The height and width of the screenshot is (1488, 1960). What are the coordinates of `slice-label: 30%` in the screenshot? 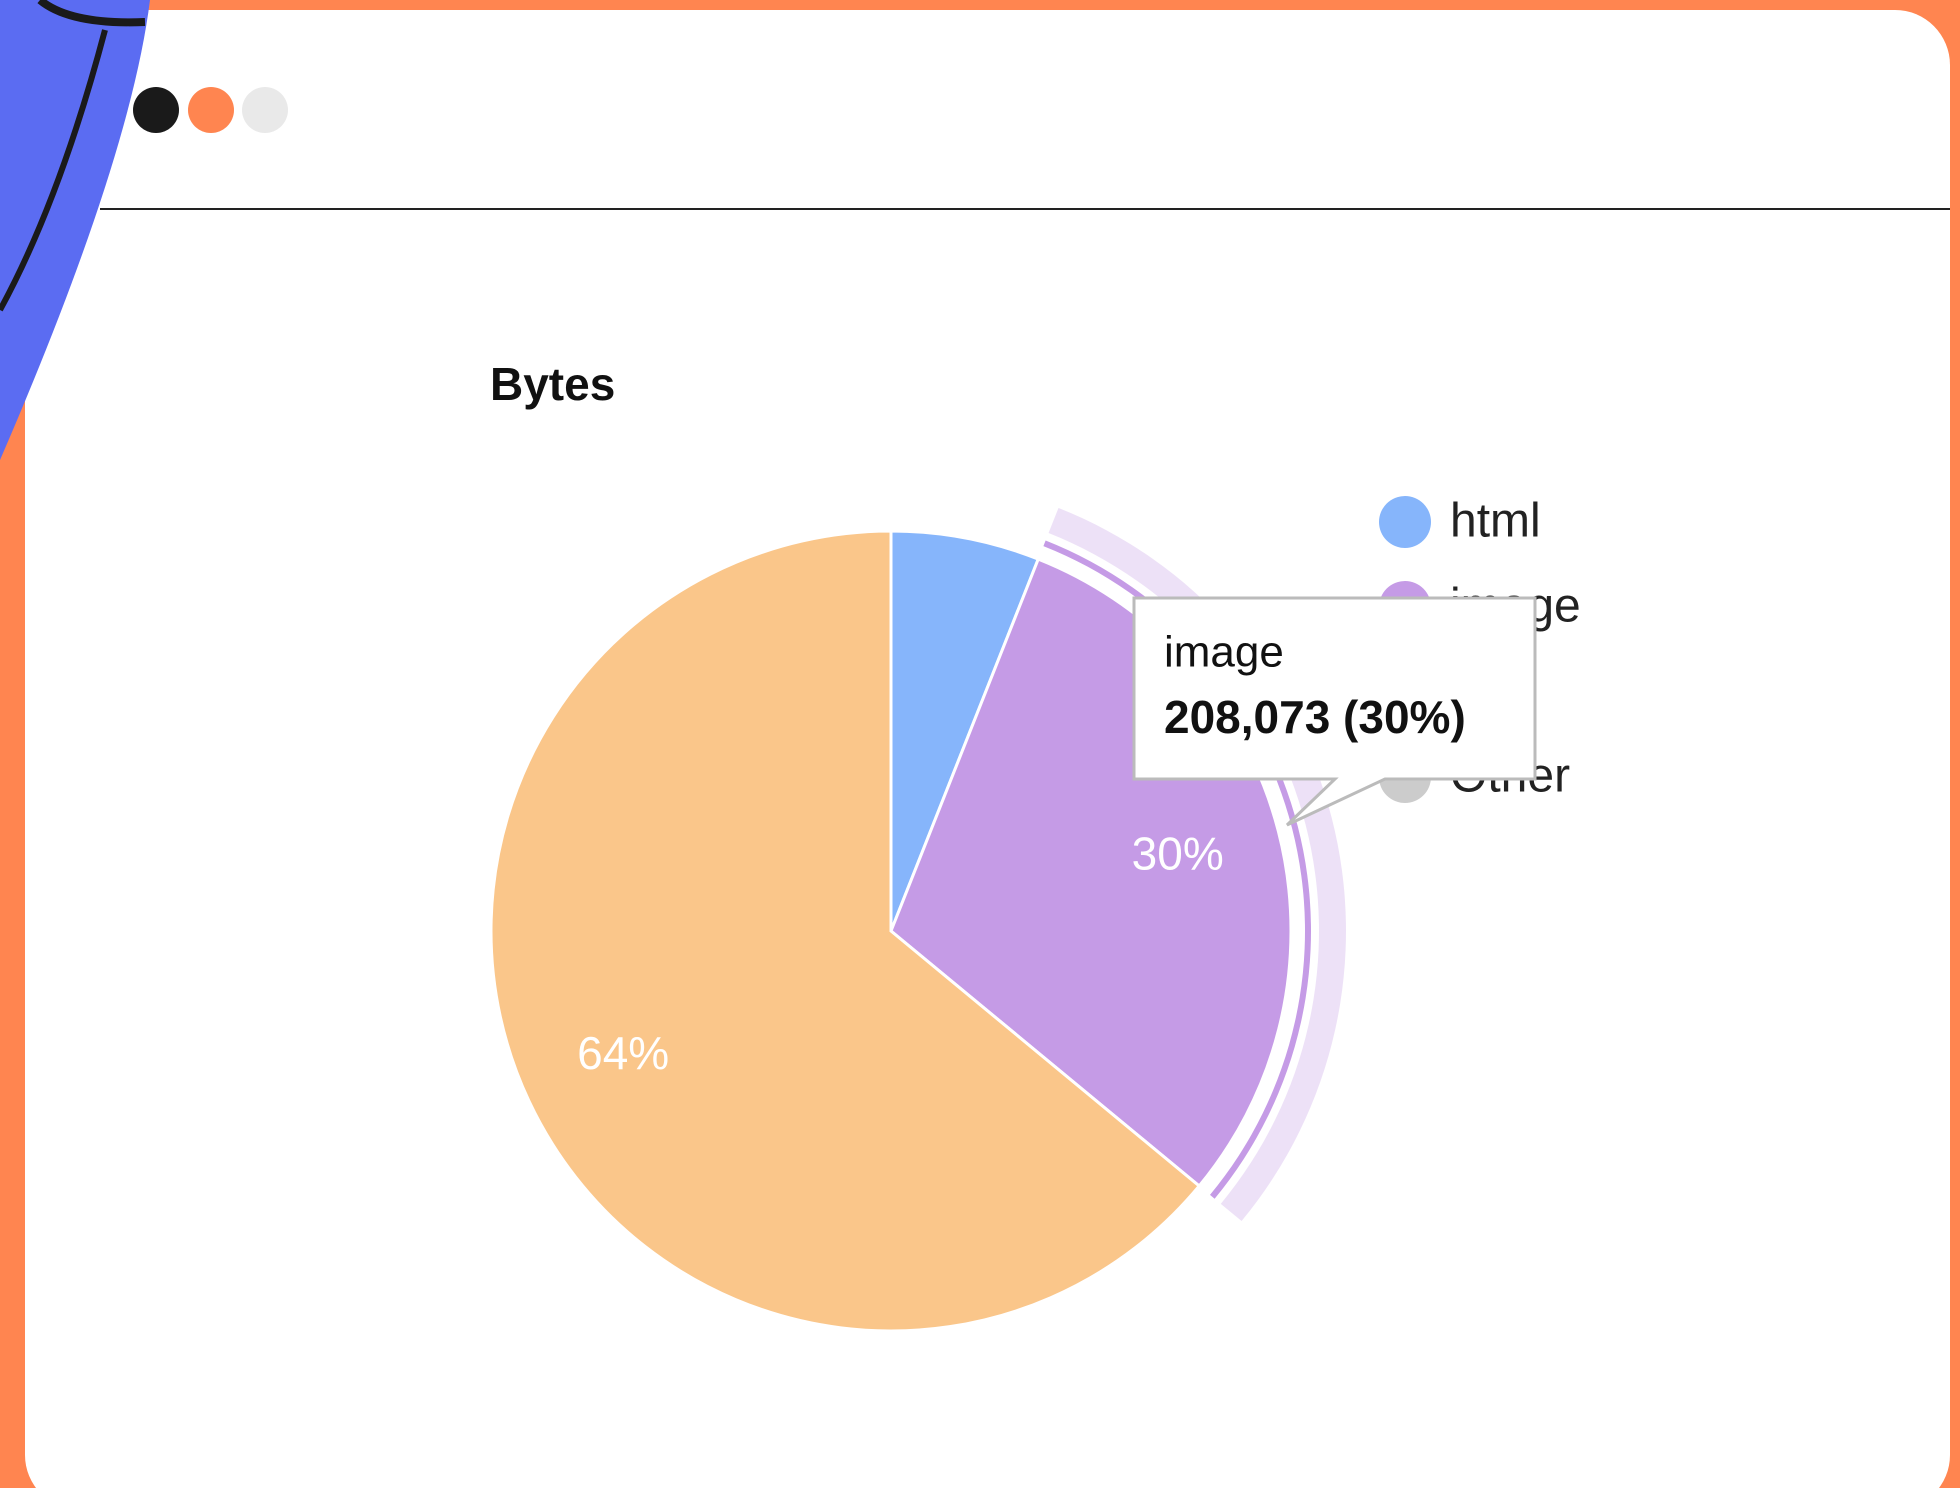 It's located at (1178, 854).